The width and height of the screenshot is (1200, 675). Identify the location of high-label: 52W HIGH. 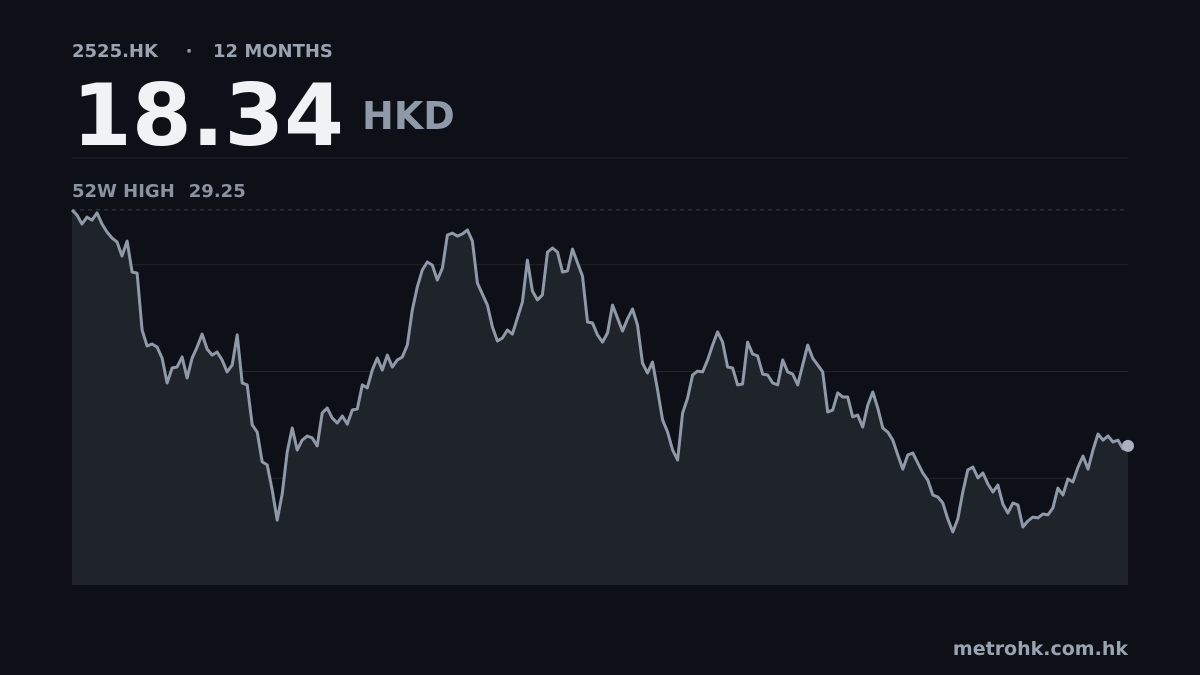
(123, 191).